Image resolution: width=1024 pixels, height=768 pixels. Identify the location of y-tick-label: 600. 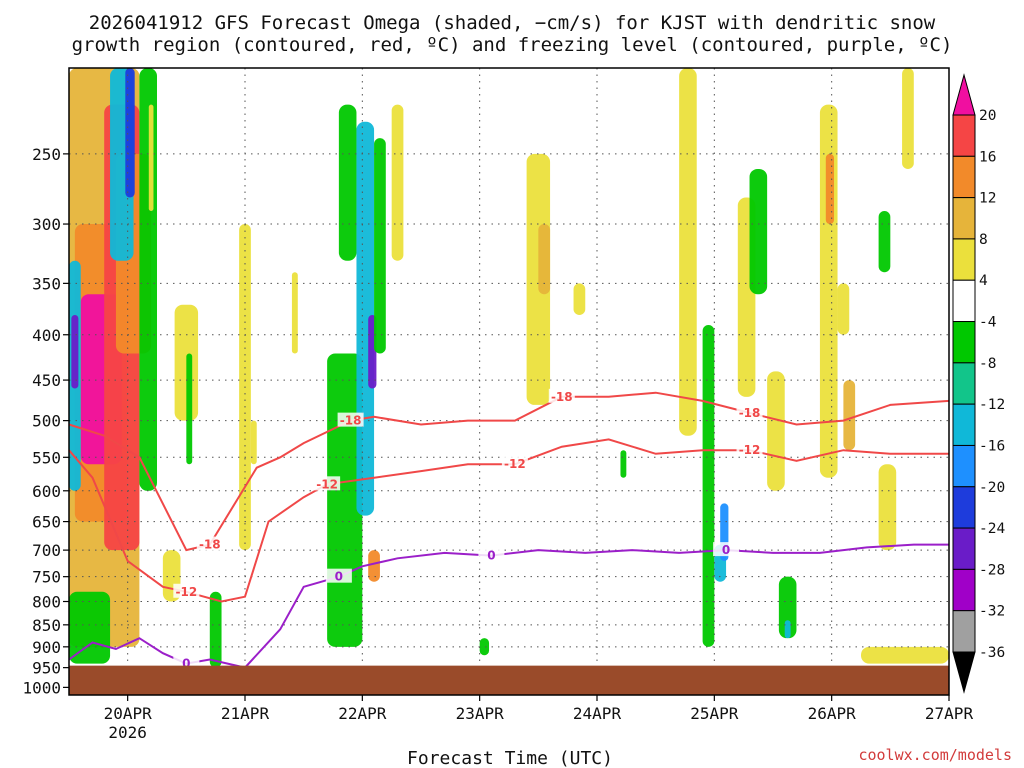
(46, 491).